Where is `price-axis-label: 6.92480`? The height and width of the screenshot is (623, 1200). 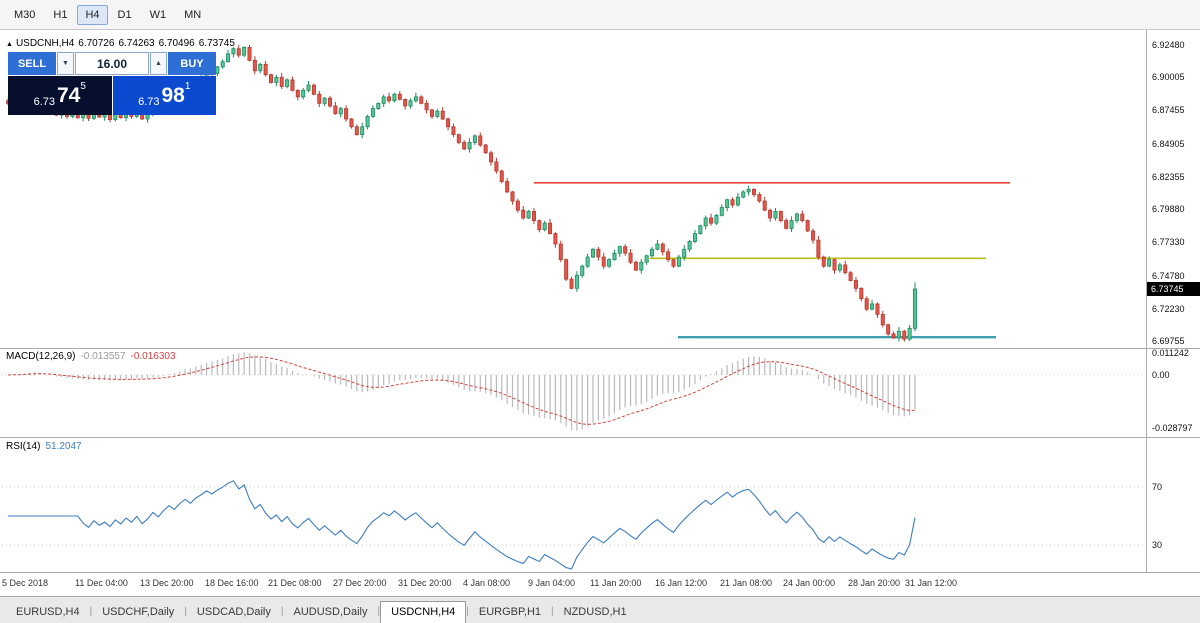 price-axis-label: 6.92480 is located at coordinates (1168, 45).